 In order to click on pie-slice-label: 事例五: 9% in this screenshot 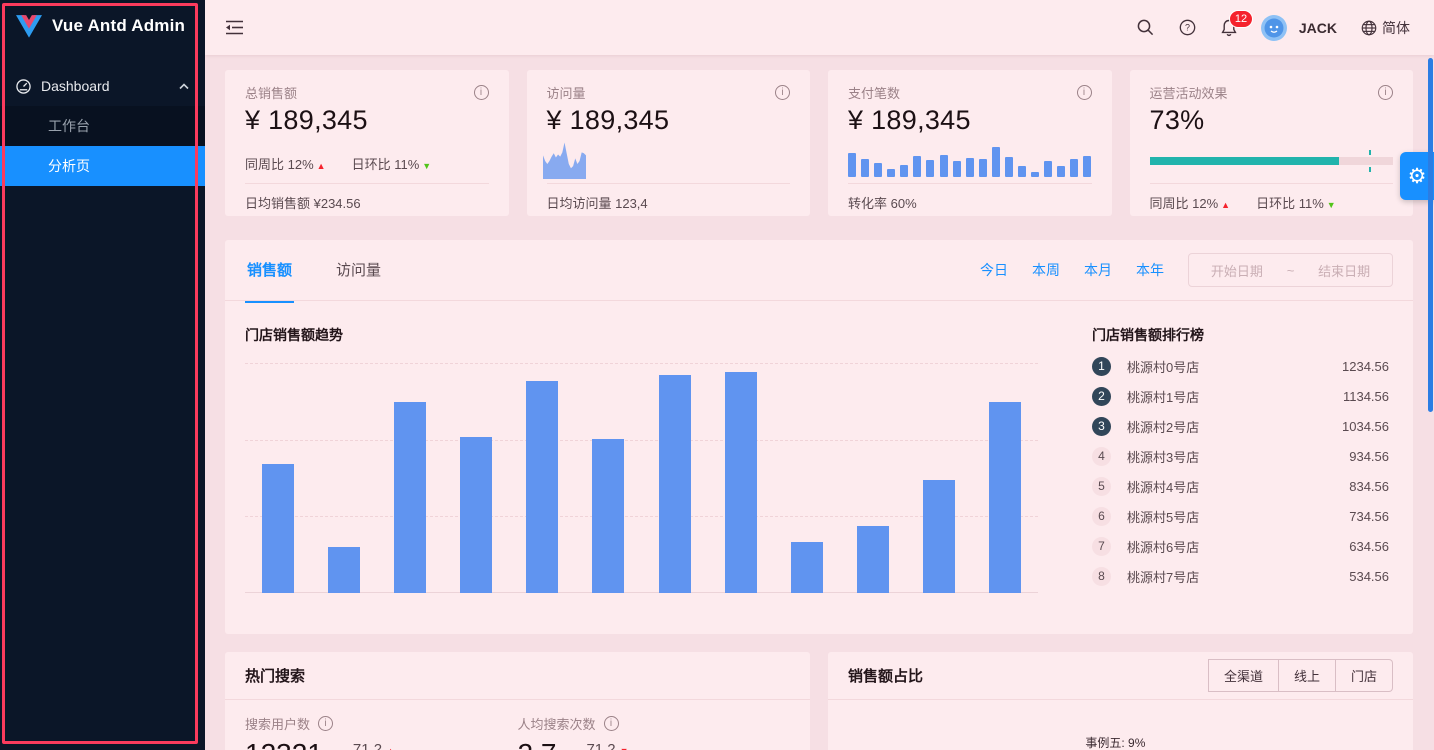, I will do `click(1115, 743)`.